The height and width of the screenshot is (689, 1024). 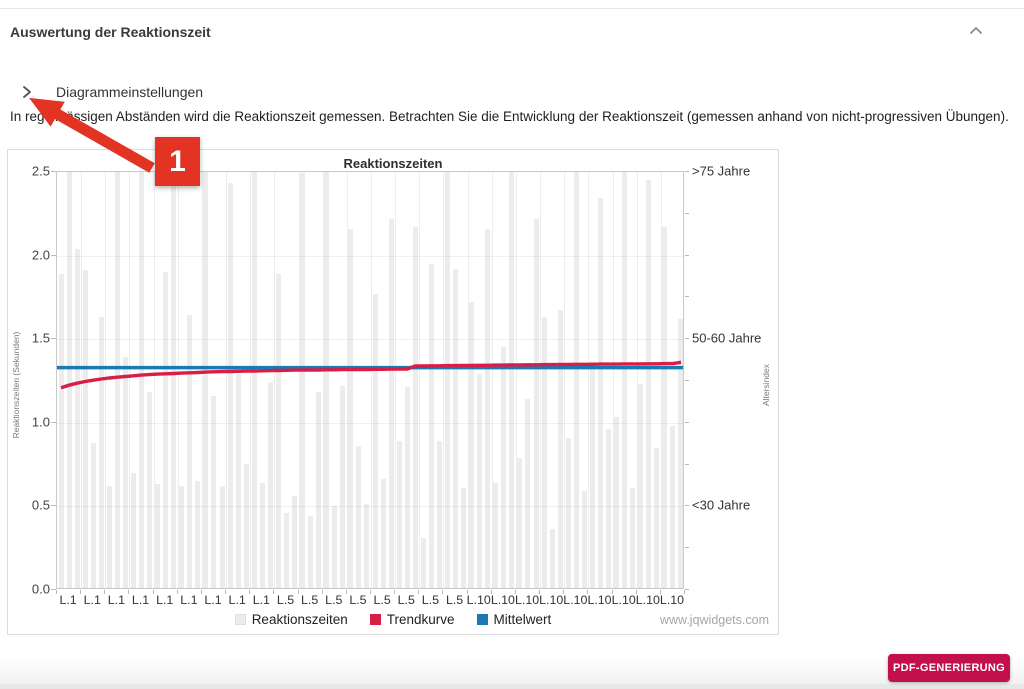 I want to click on chart-title: Reaktionszeiten, so click(x=393, y=163).